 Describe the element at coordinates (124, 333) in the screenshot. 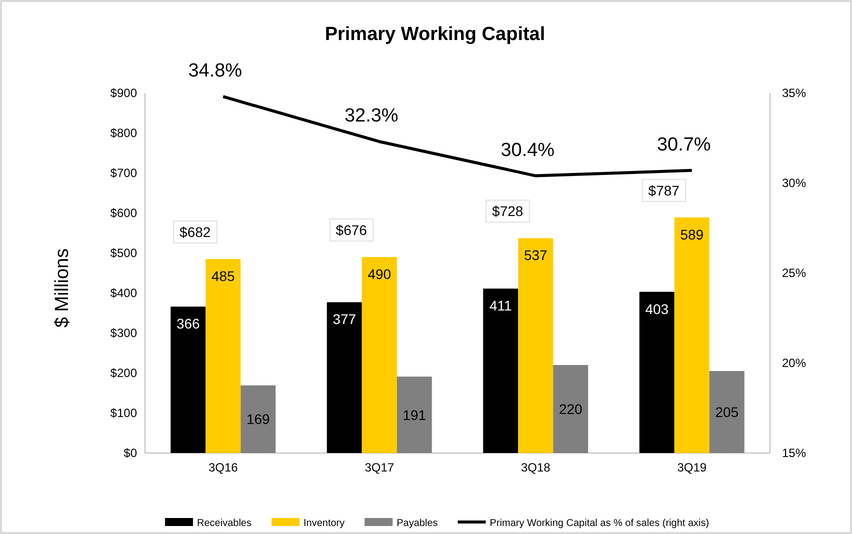

I see `y-tick-label: $300` at that location.